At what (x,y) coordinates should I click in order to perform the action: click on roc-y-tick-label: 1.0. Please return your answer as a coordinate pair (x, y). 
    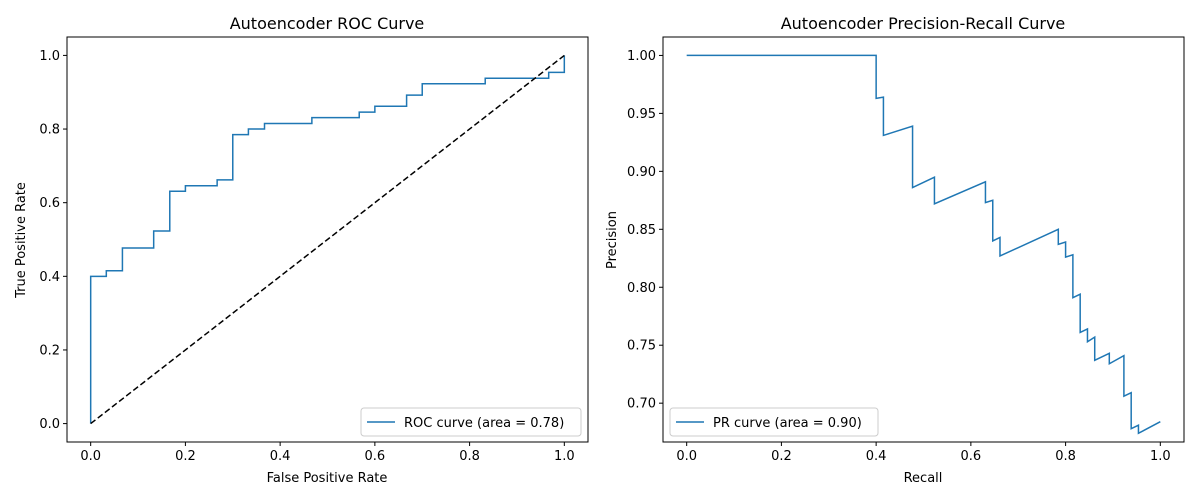
    Looking at the image, I should click on (49, 56).